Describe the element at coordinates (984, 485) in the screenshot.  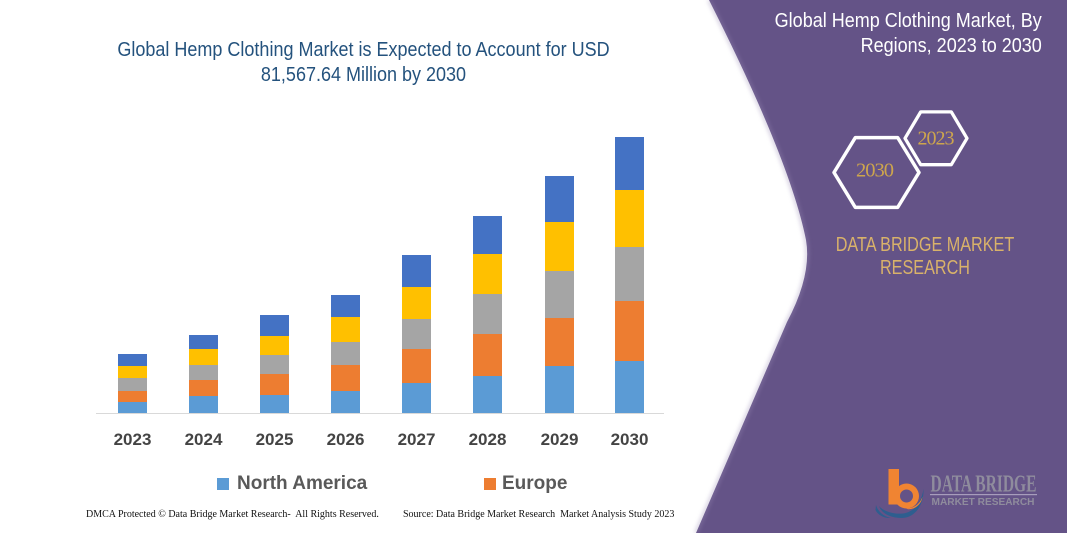
I see `svg-text: DATA BRIDGE` at that location.